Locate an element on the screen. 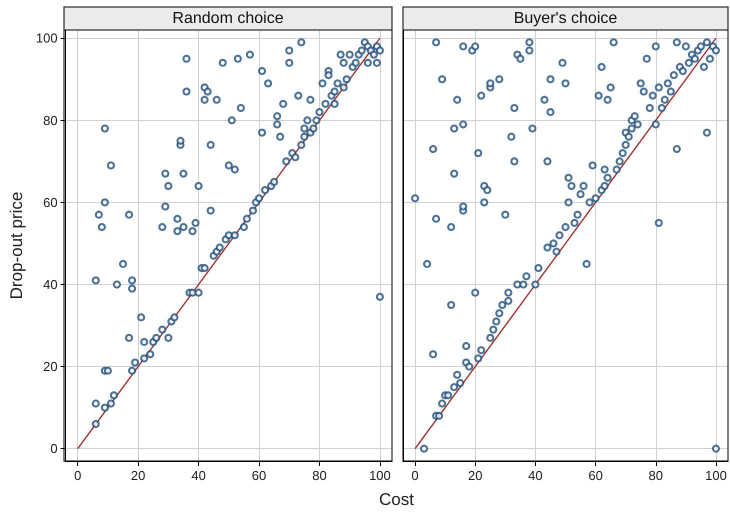 Image resolution: width=730 pixels, height=515 pixels. y-tick-label: 40 is located at coordinates (50, 284).